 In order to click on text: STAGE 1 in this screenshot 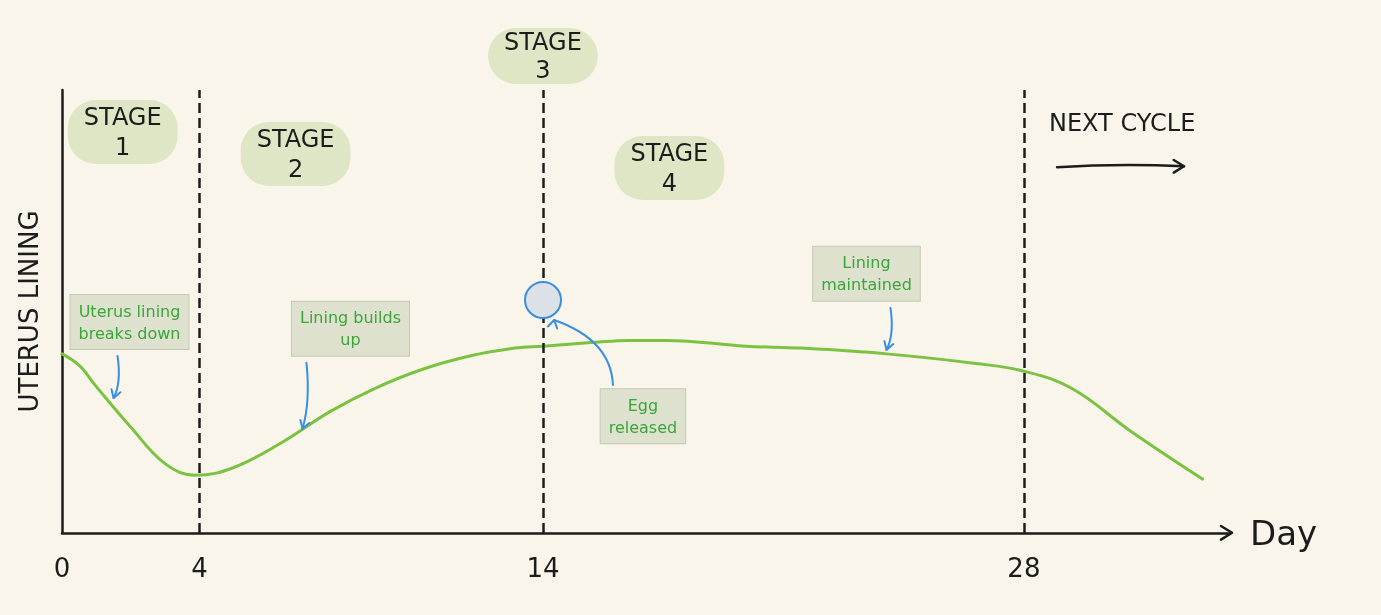, I will do `click(122, 132)`.